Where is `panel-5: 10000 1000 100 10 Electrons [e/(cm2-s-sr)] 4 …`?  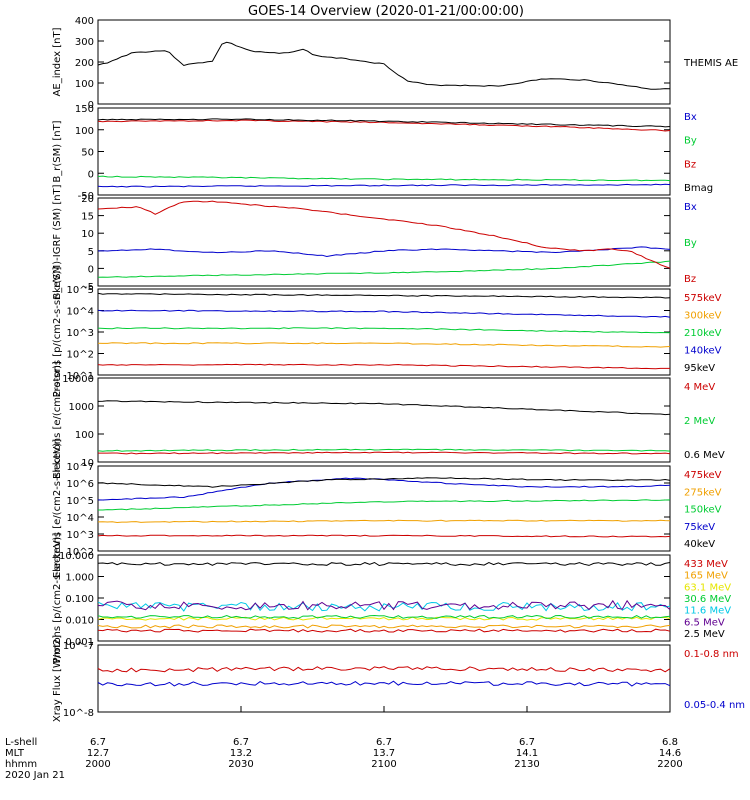 panel-5: 10000 1000 100 10 Electrons [e/(cm2-s-sr)] 4 … is located at coordinates (388, 420).